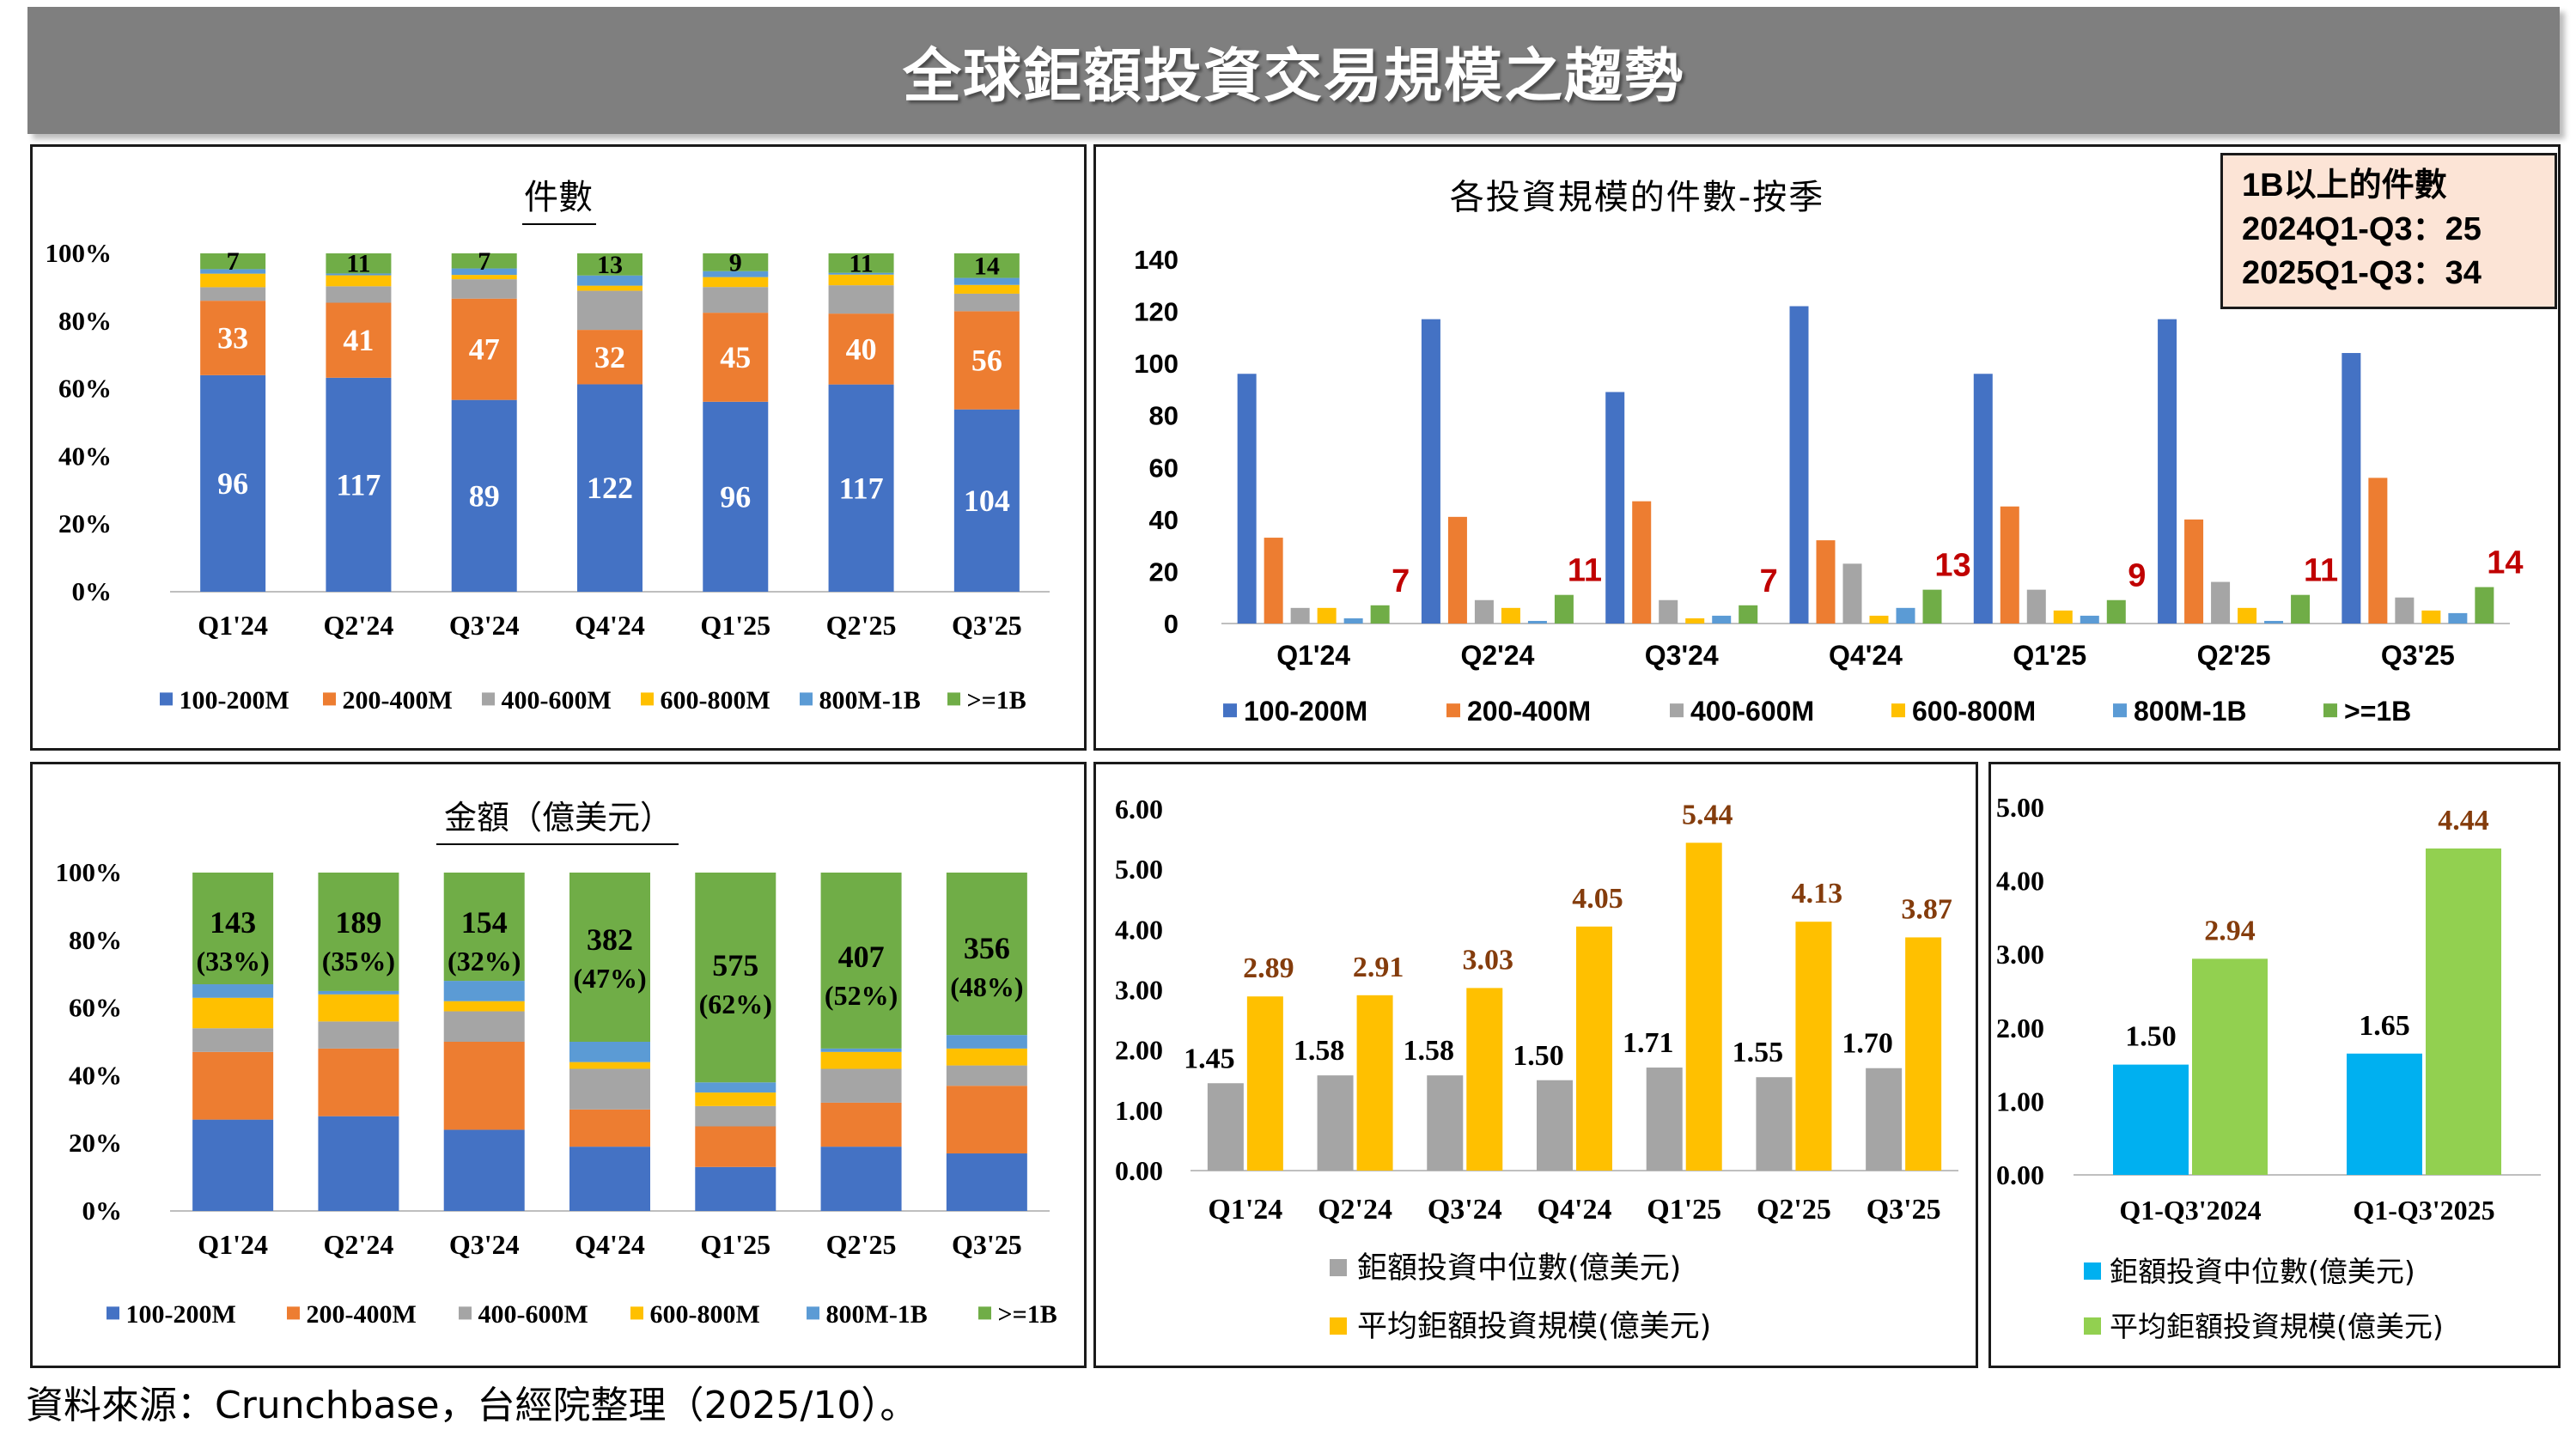 The width and height of the screenshot is (2576, 1448). I want to click on y-tick-label: 60%, so click(85, 389).